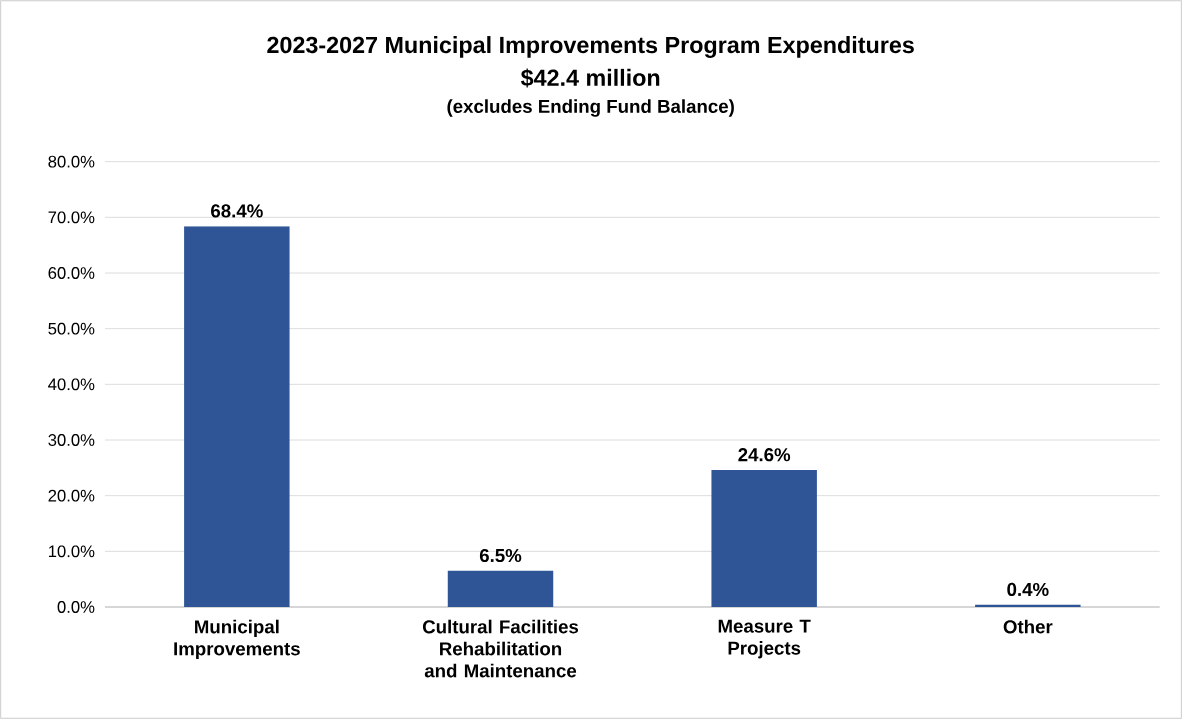 This screenshot has height=719, width=1182. I want to click on text: (excludes Ending Fund Balance), so click(590, 108).